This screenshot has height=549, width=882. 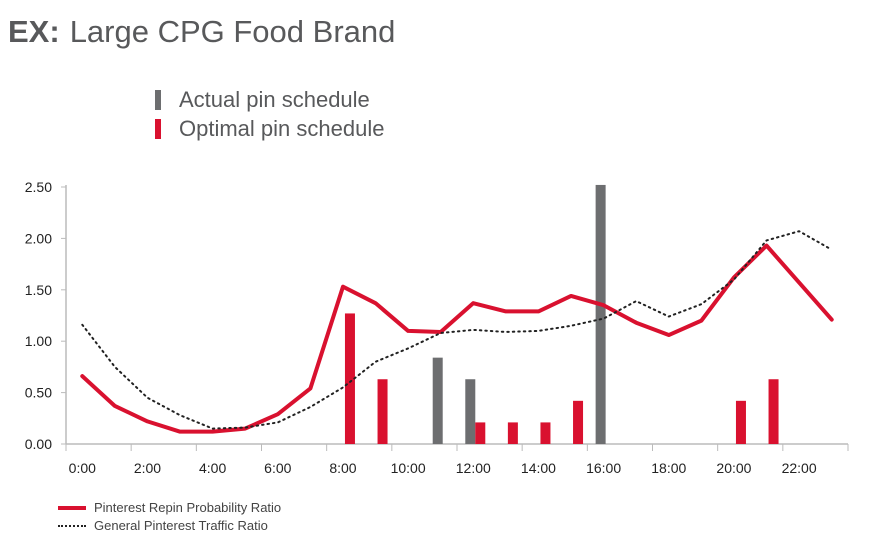 What do you see at coordinates (72, 507) in the screenshot?
I see `legend-line-repin` at bounding box center [72, 507].